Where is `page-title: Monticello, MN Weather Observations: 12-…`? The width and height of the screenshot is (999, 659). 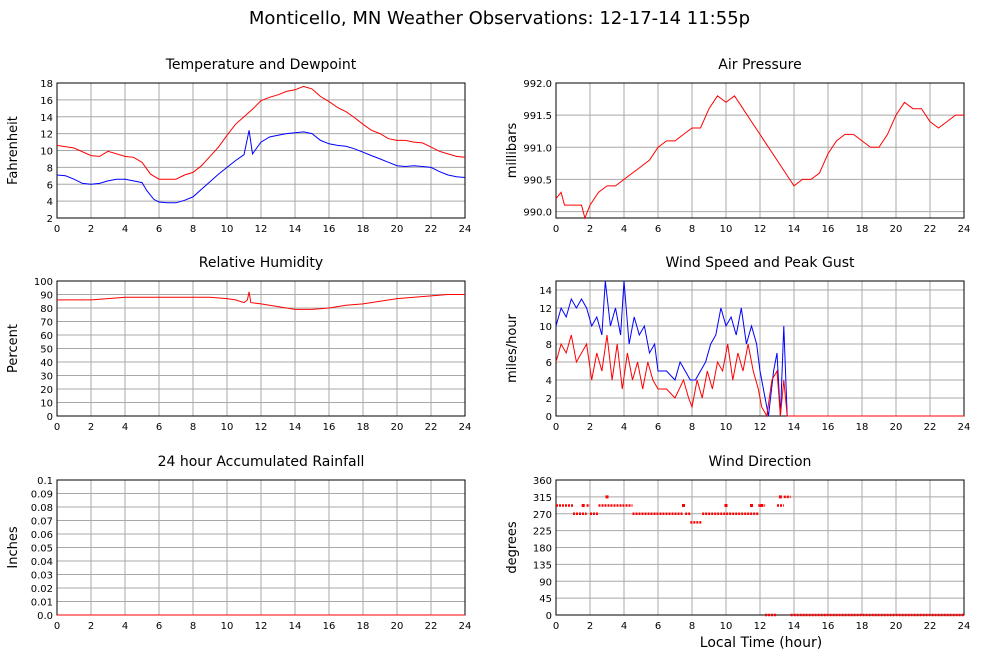 page-title: Monticello, MN Weather Observations: 12-… is located at coordinates (499, 18).